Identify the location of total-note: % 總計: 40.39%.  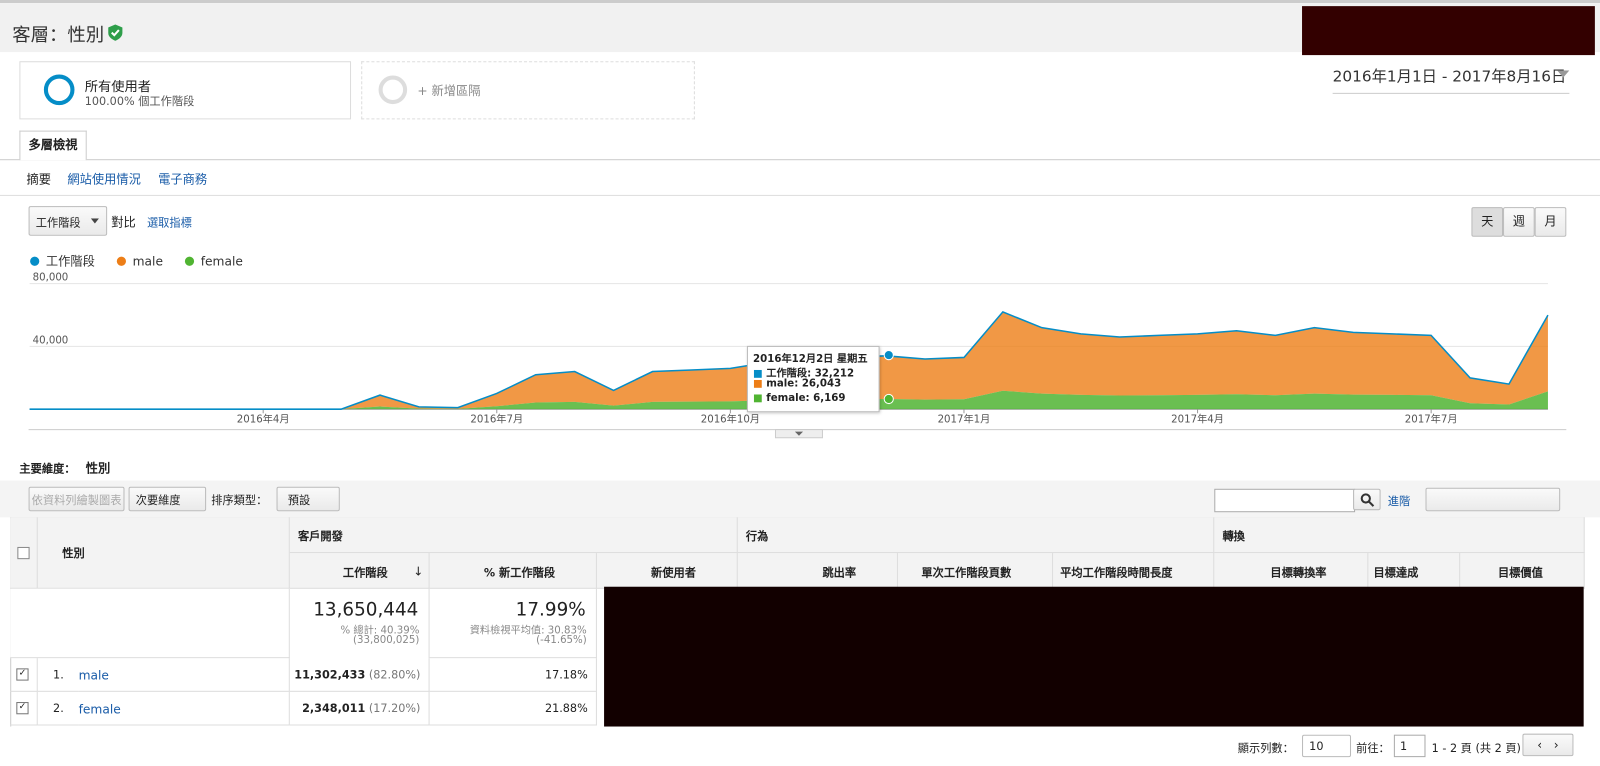
(380, 631).